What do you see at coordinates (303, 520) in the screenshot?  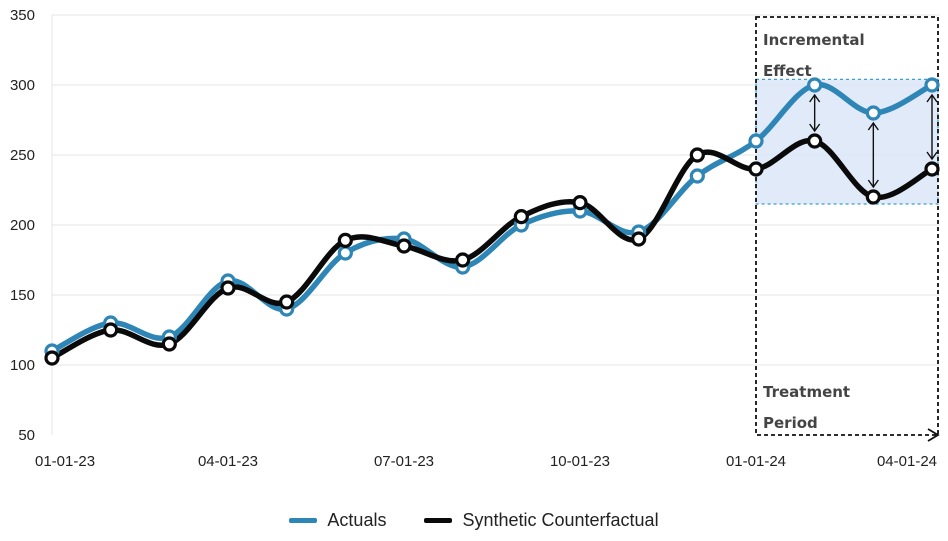 I see `actuals-swatch` at bounding box center [303, 520].